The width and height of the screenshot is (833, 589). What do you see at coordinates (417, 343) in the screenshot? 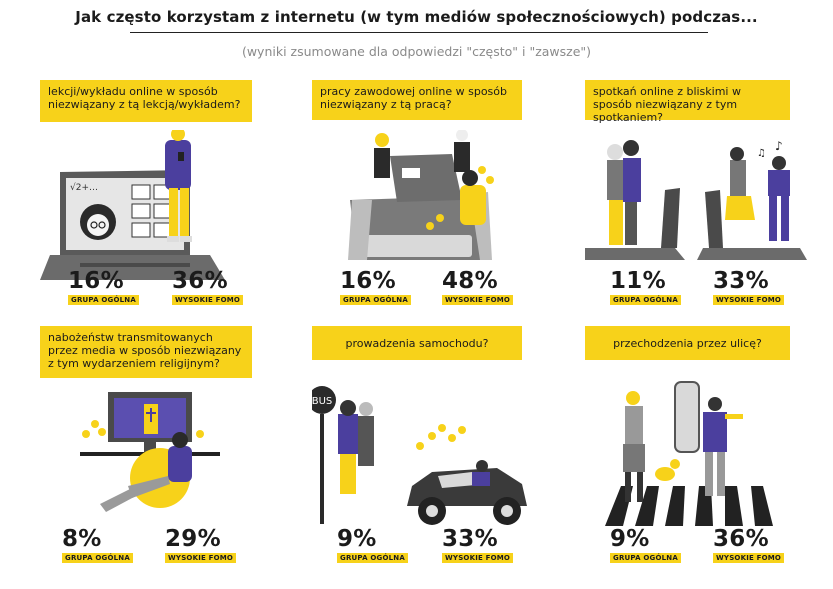
I see `question-box: prowadzenia samochodu?` at bounding box center [417, 343].